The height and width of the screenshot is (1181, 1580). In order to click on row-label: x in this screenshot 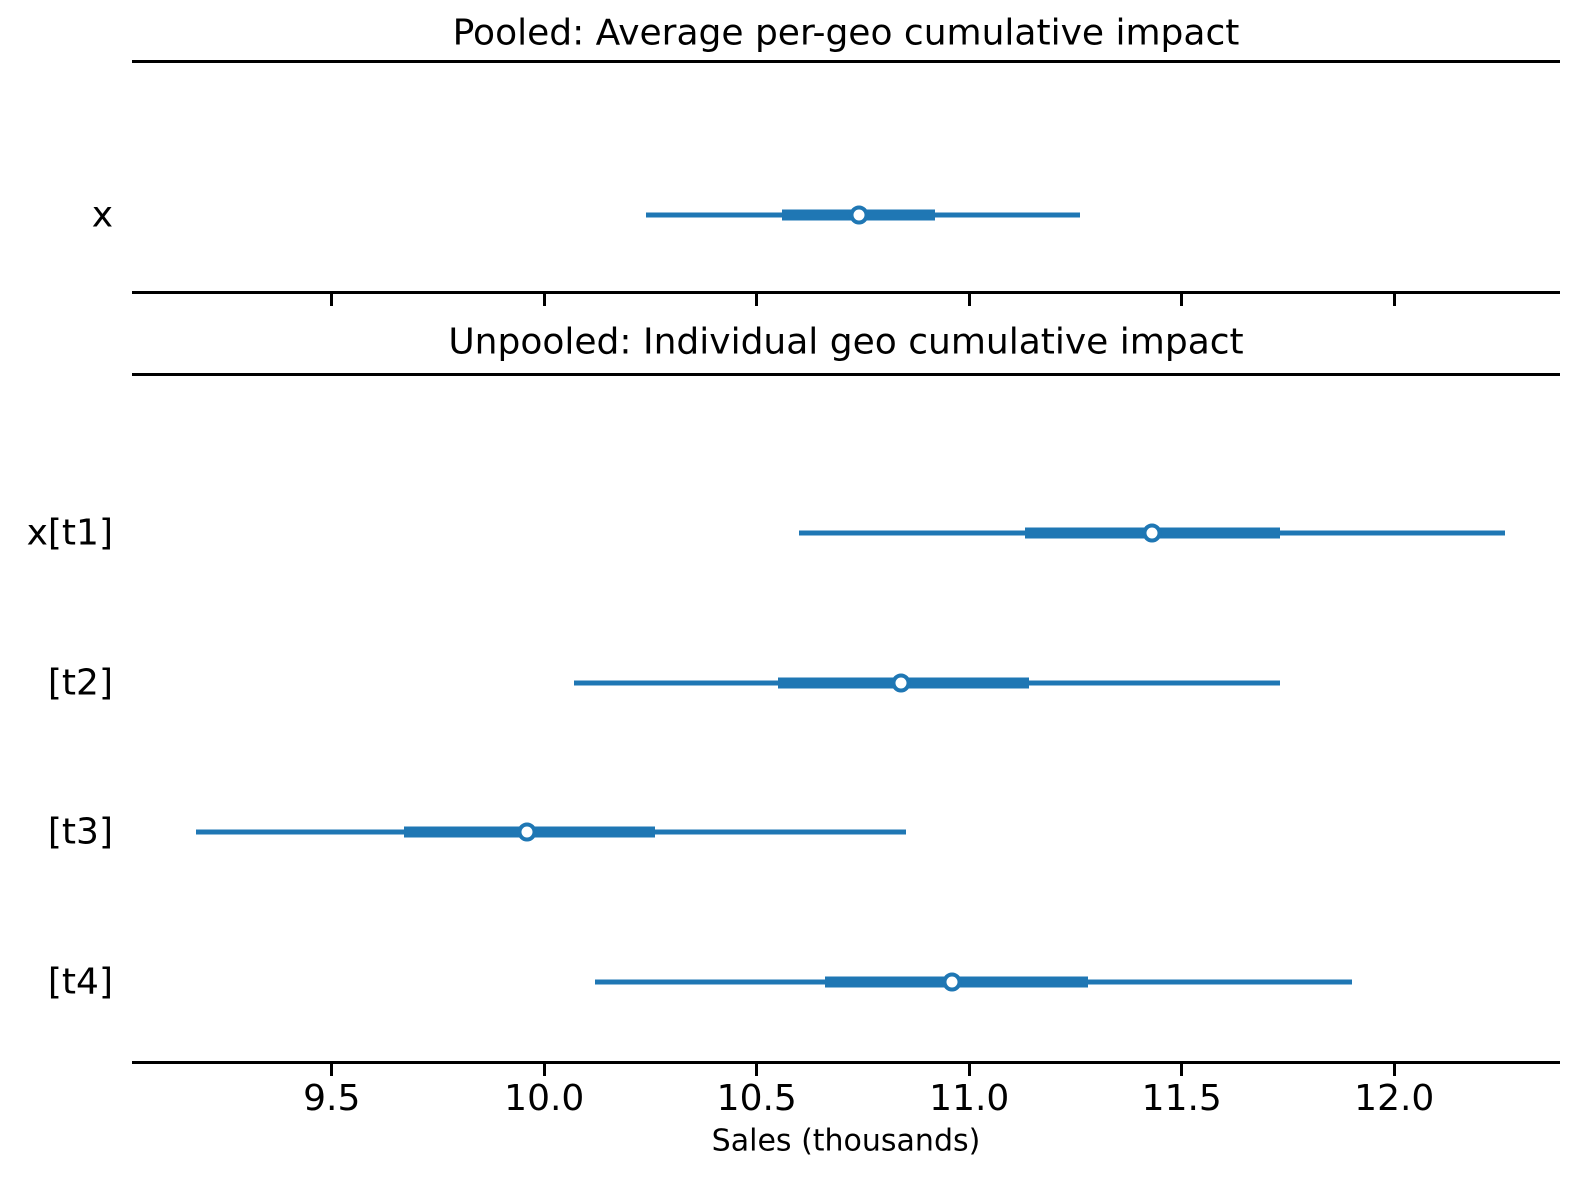, I will do `click(102, 215)`.